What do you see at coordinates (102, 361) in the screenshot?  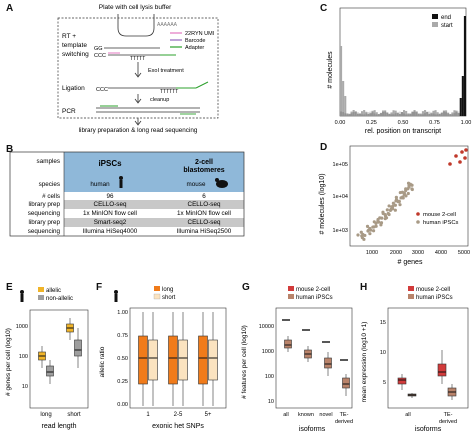 I see `f-ylabel: allelic ratio` at bounding box center [102, 361].